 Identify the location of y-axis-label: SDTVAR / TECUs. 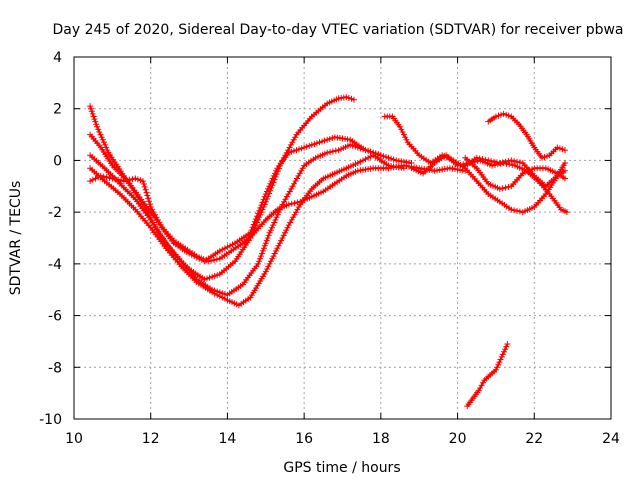
(16, 238).